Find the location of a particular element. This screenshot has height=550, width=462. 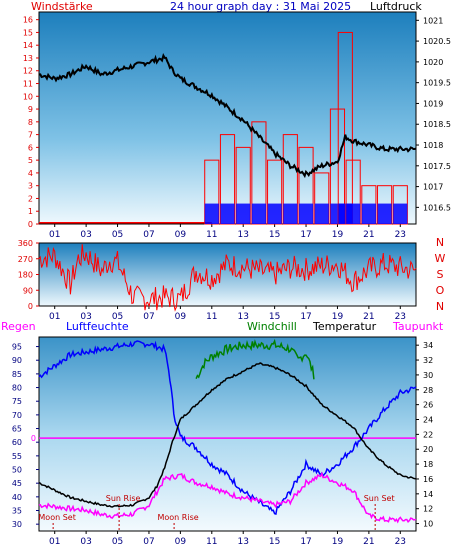

temp-tick-label: 26 is located at coordinates (428, 405).